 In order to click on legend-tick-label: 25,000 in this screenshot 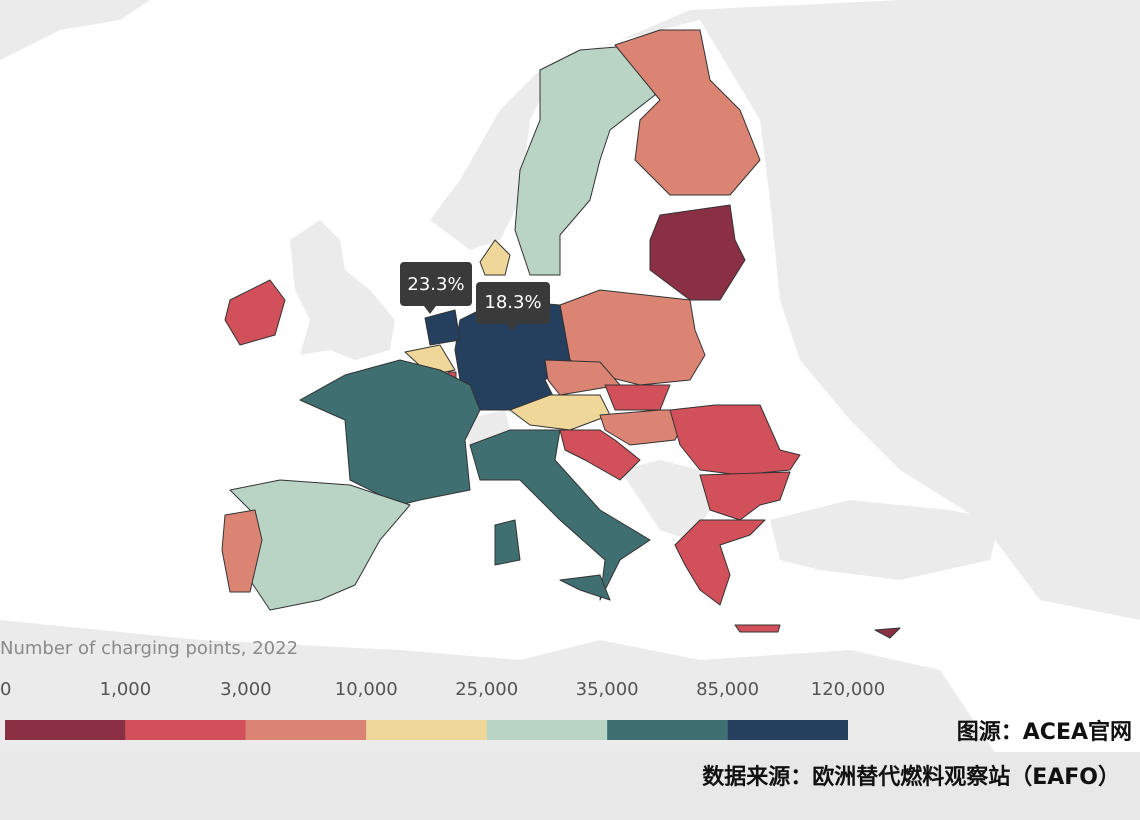, I will do `click(486, 689)`.